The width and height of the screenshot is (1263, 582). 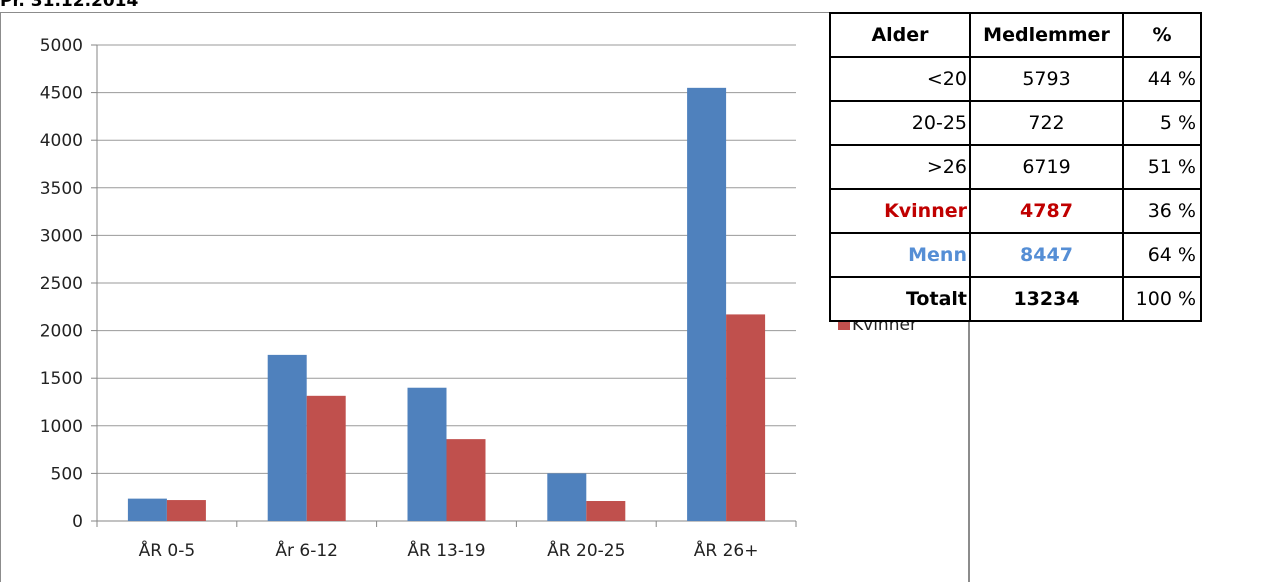 I want to click on table-row: >26 6719 51 %, so click(x=1015, y=167).